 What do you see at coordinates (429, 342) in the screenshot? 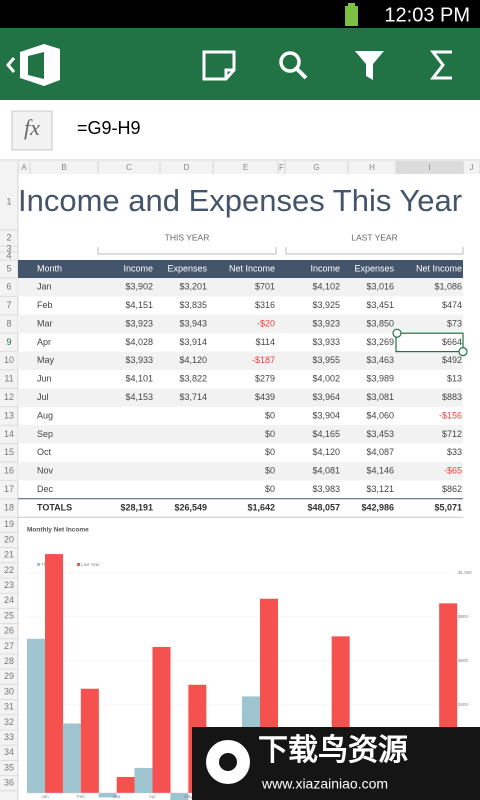
I see `selected-cell` at bounding box center [429, 342].